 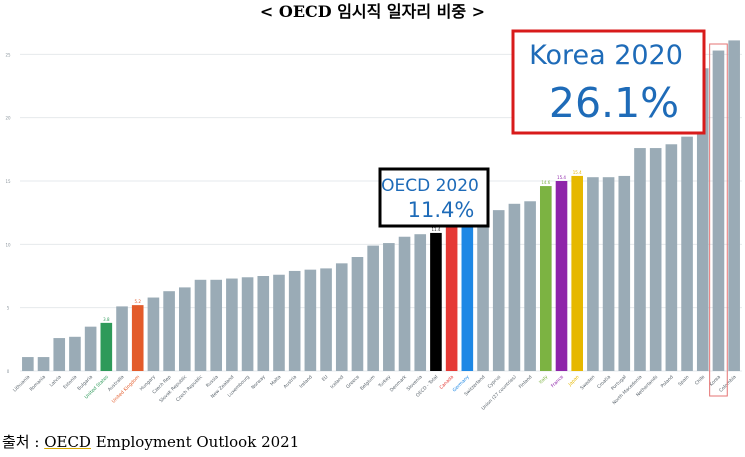 I want to click on bar-korea, so click(x=718, y=211).